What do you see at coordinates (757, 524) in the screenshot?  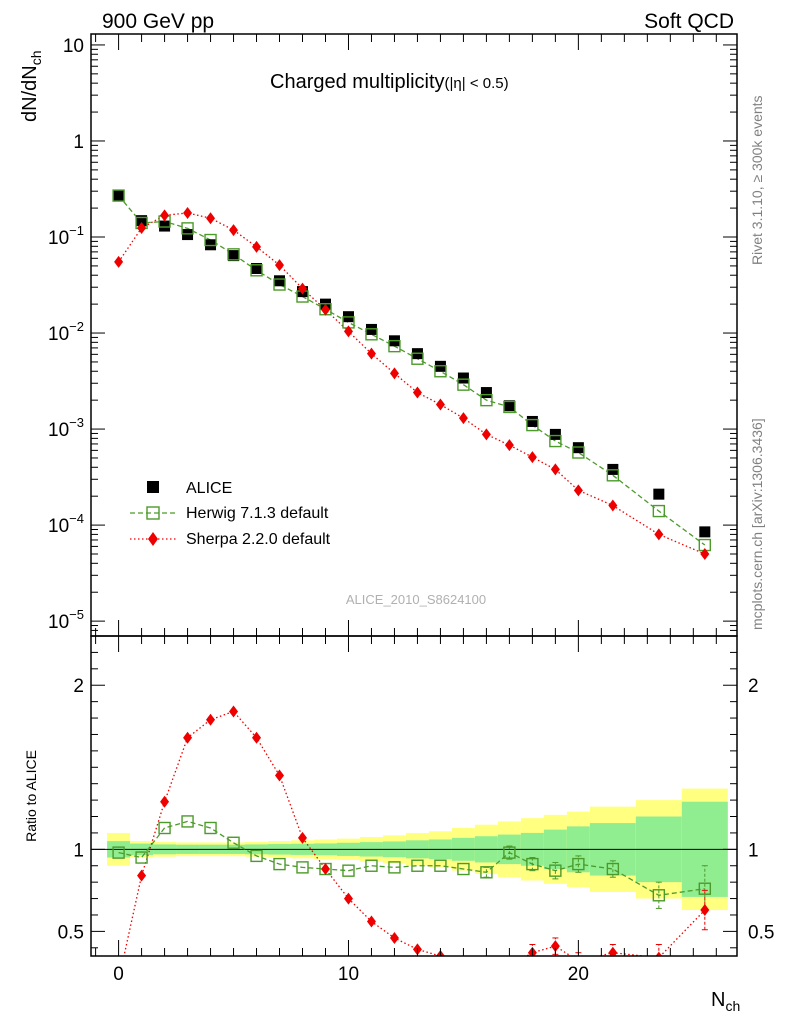 I see `mcplots-label: mcplots.cern.ch [arXiv:1306.3436]` at bounding box center [757, 524].